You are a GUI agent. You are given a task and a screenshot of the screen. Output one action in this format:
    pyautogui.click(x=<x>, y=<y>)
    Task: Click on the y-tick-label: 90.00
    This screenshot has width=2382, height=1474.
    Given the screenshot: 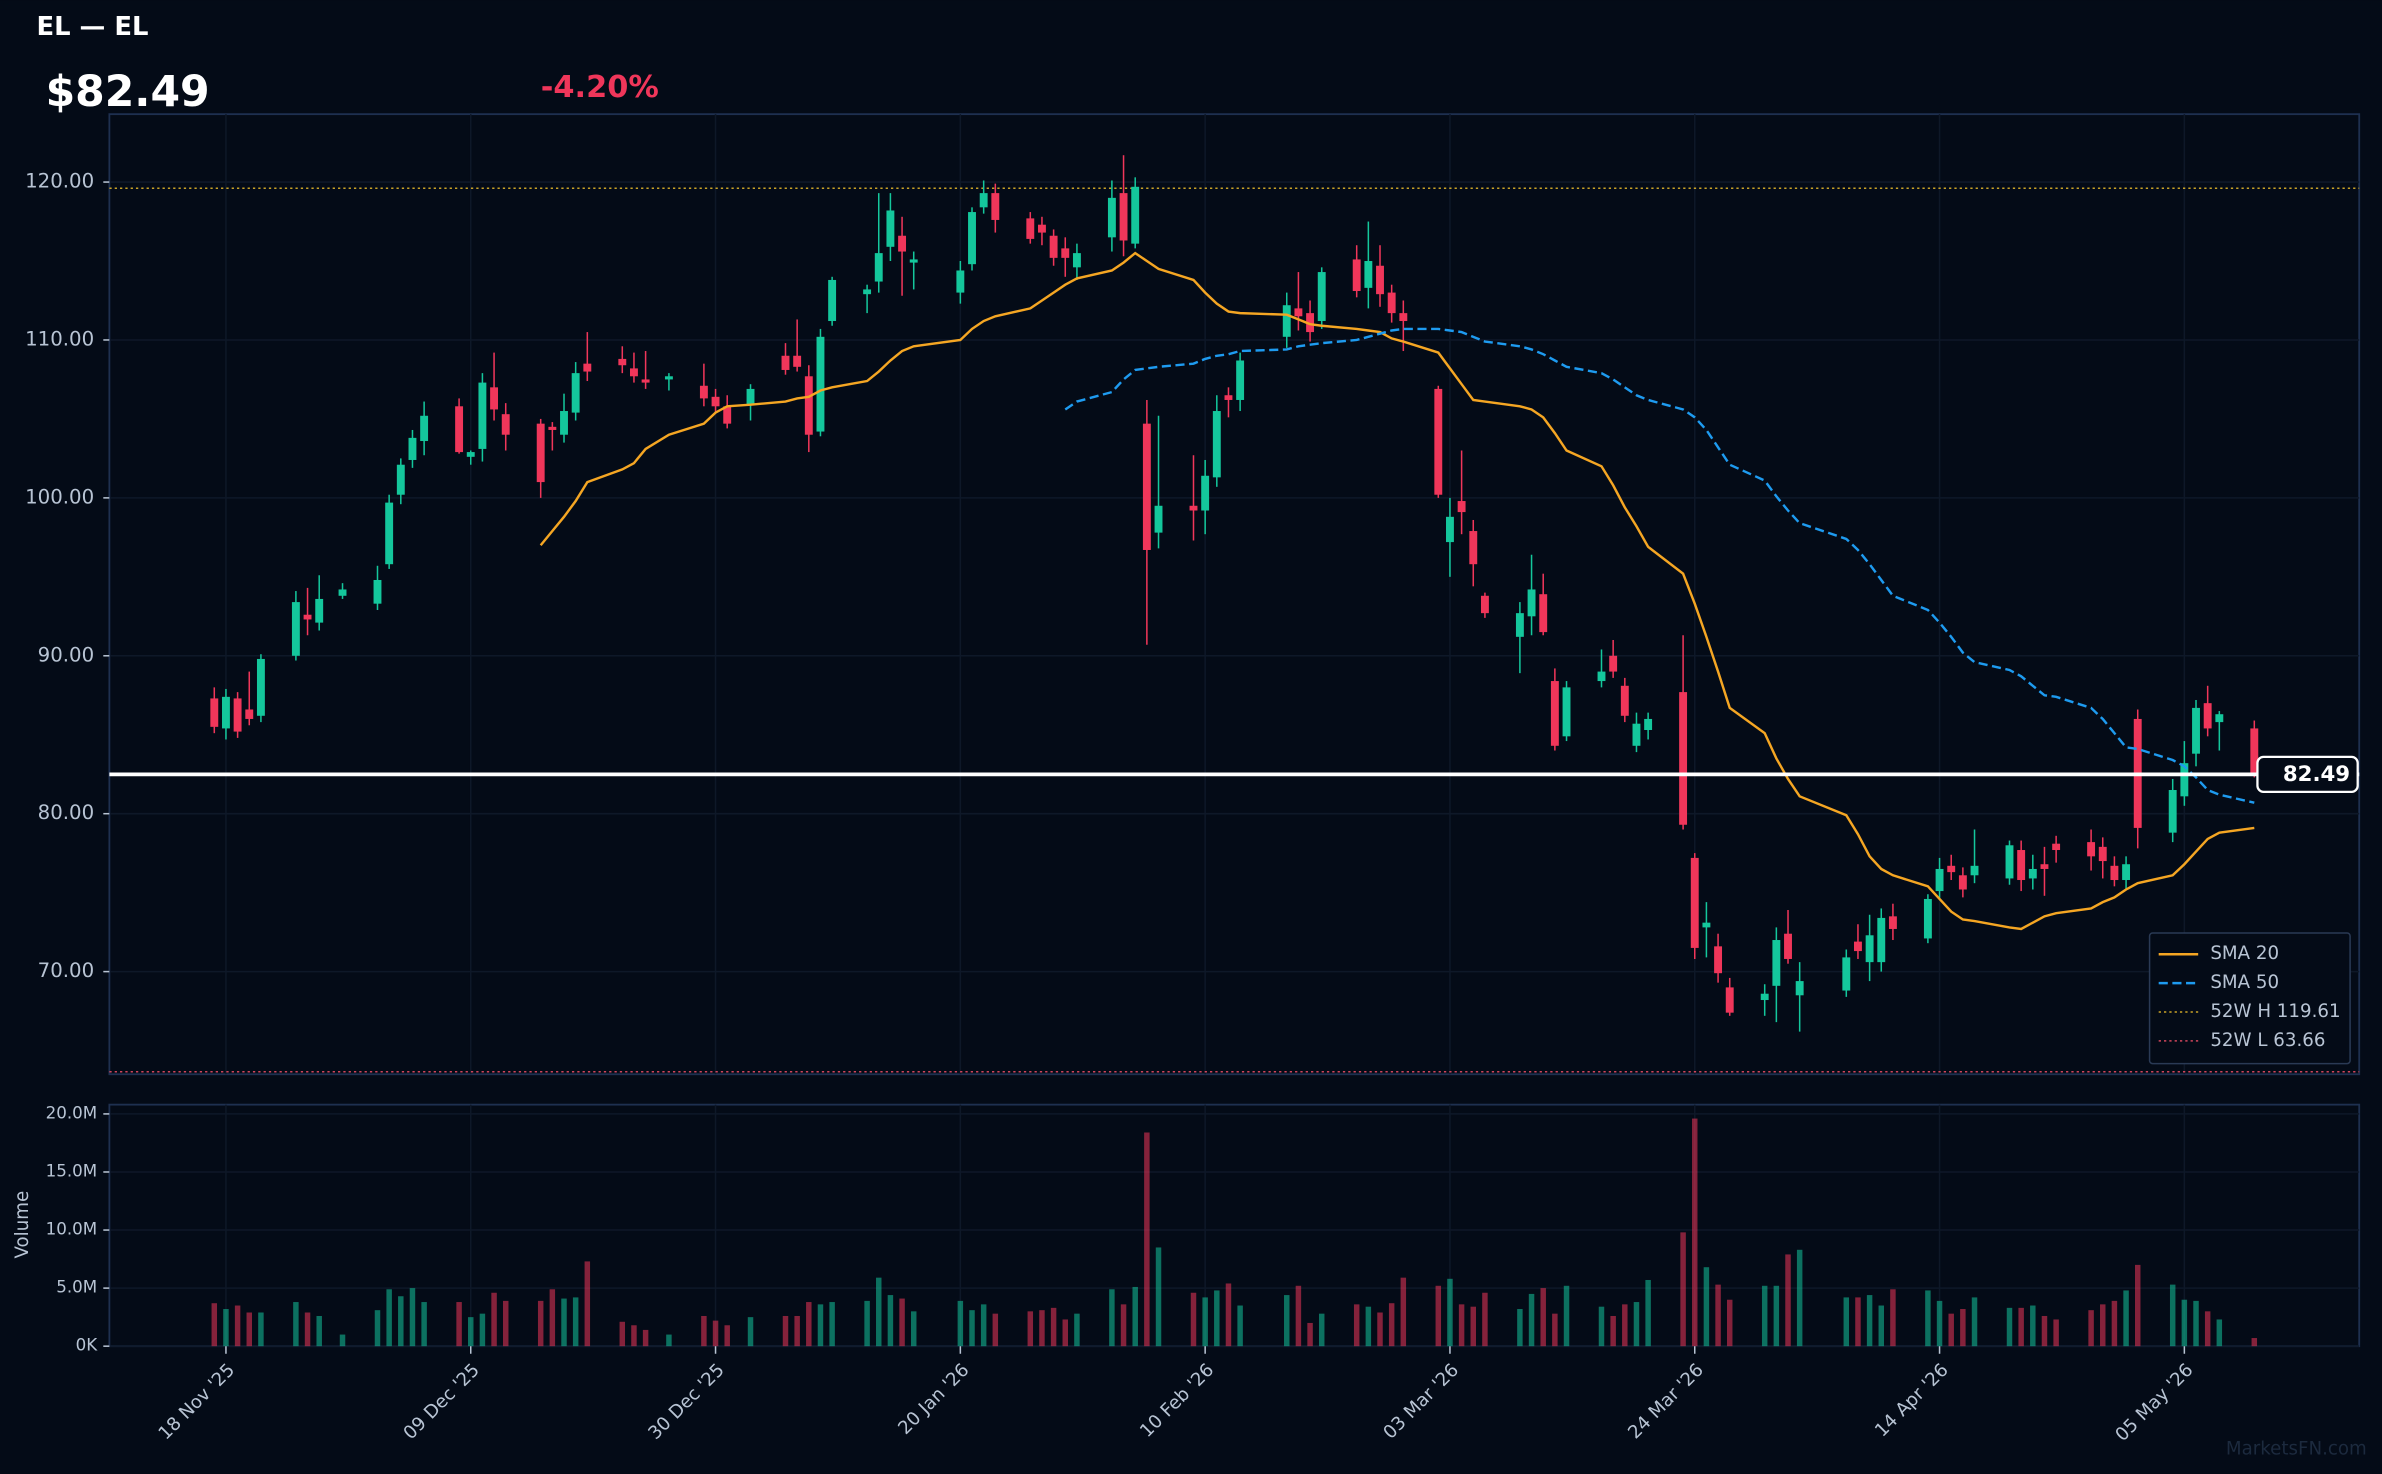 What is the action you would take?
    pyautogui.click(x=66, y=654)
    